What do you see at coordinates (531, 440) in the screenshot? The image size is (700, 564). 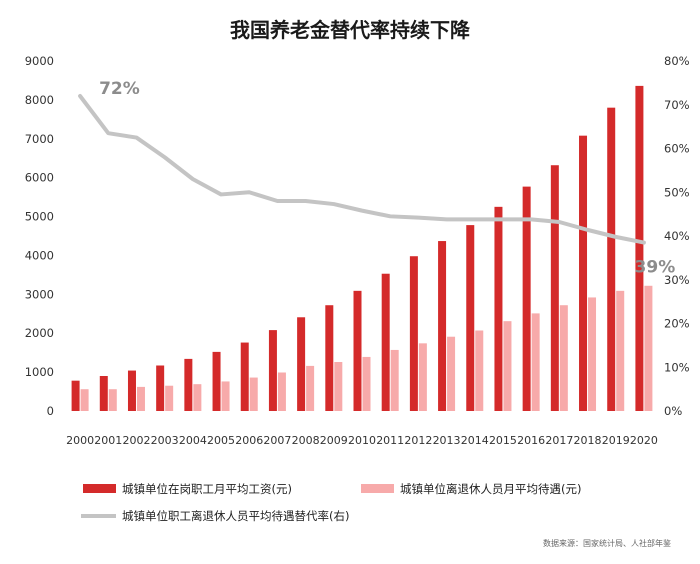 I see `x-tick-label: 2016` at bounding box center [531, 440].